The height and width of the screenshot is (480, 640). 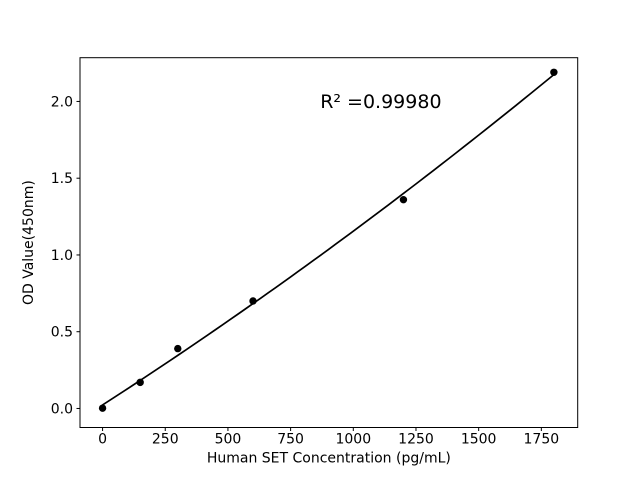 What do you see at coordinates (353, 440) in the screenshot?
I see `x-tick-label: 1000` at bounding box center [353, 440].